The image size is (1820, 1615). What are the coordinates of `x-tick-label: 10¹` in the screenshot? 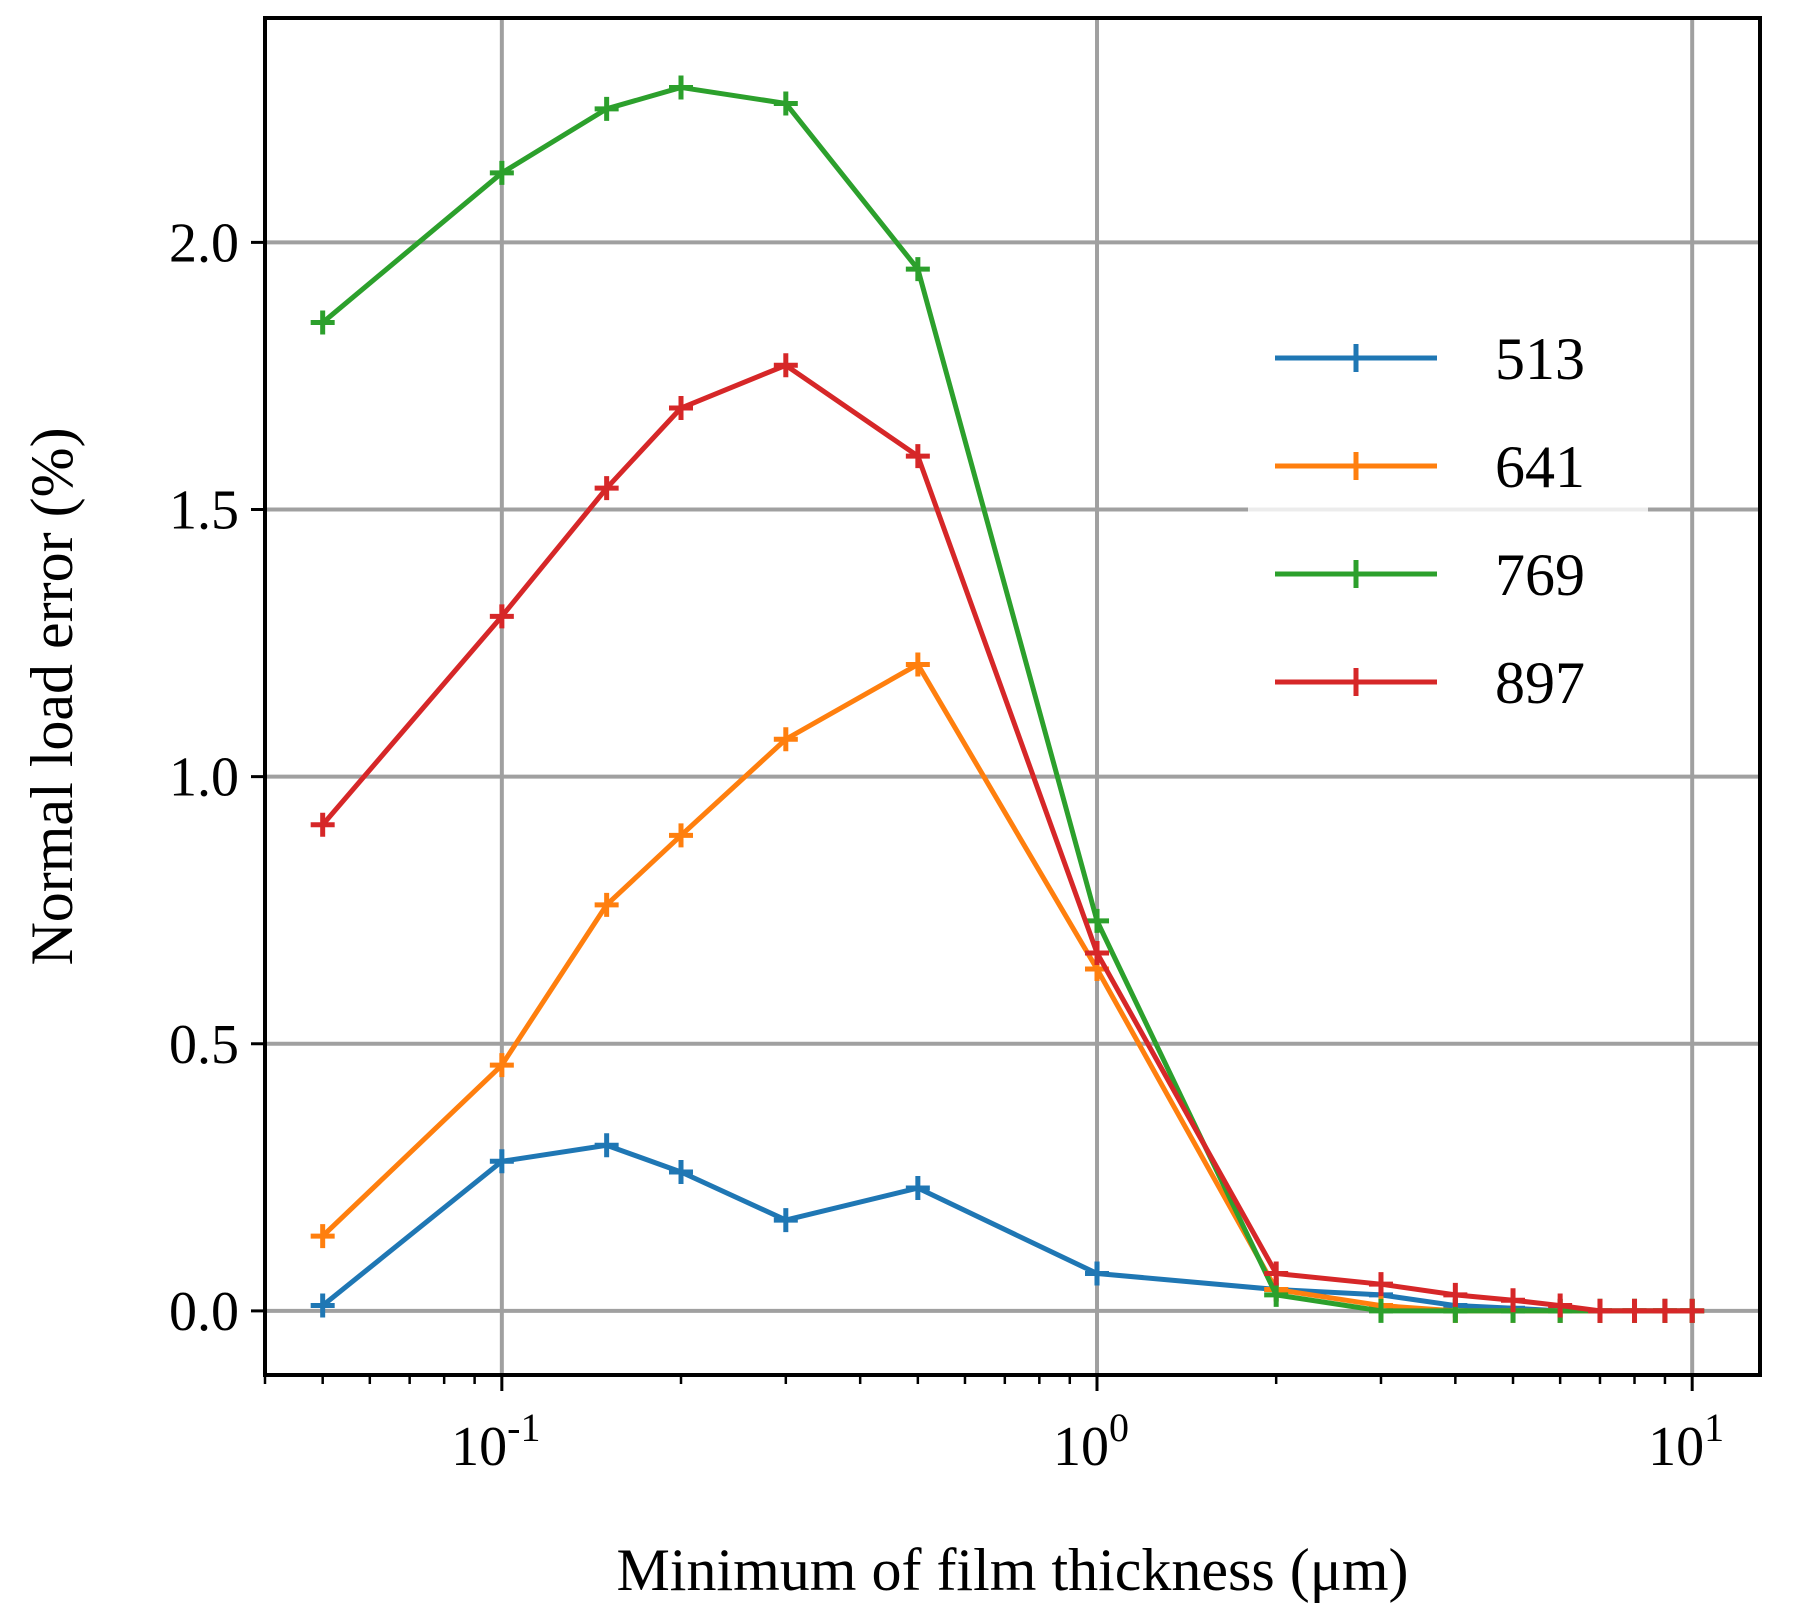 It's located at (1686, 1441).